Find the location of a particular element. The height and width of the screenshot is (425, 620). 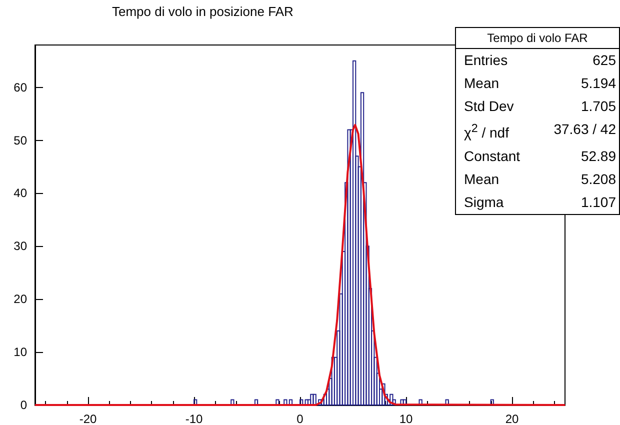

x-tick-label: -10 is located at coordinates (194, 418).